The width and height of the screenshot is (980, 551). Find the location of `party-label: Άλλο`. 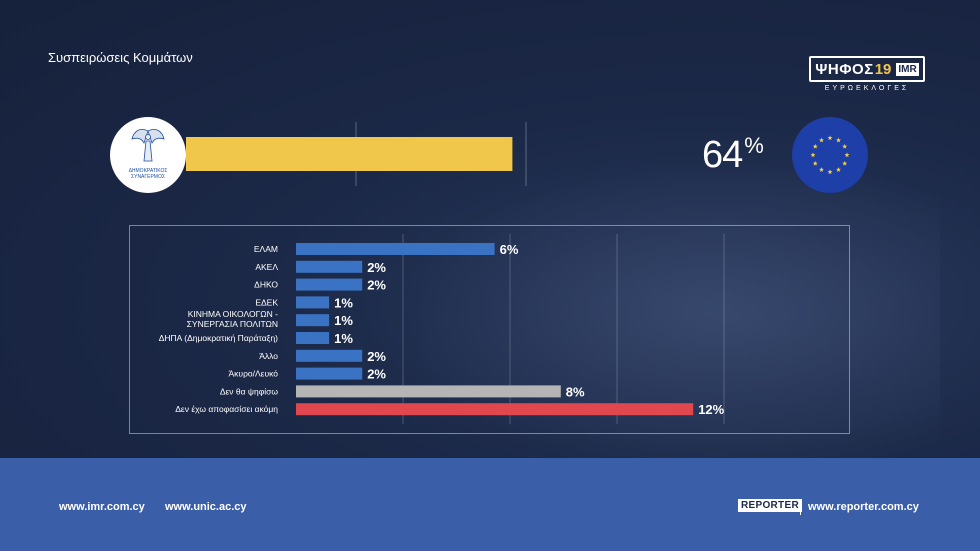

party-label: Άλλο is located at coordinates (268, 356).